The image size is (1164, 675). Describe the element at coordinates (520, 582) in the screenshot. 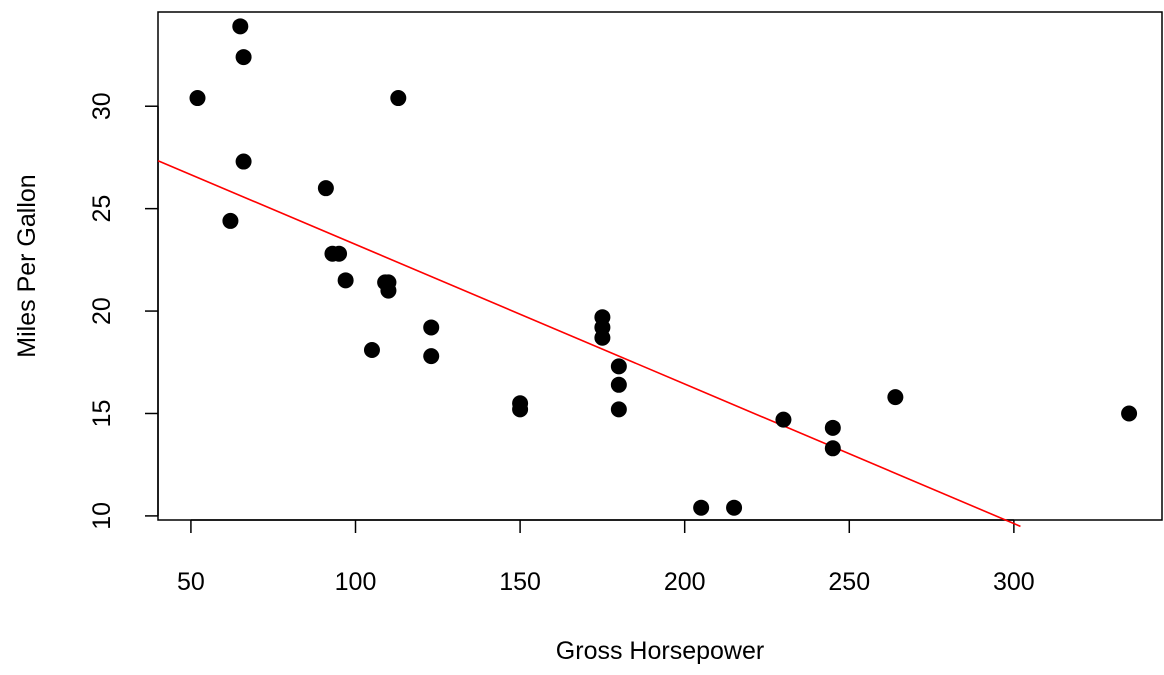

I see `x-tick-label: 150` at that location.